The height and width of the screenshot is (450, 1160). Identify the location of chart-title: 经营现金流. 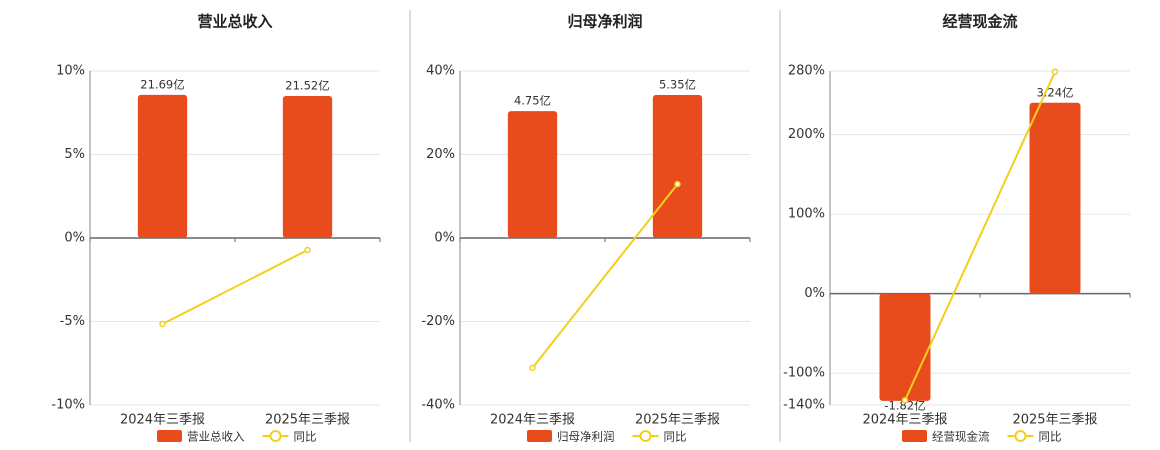
(979, 22).